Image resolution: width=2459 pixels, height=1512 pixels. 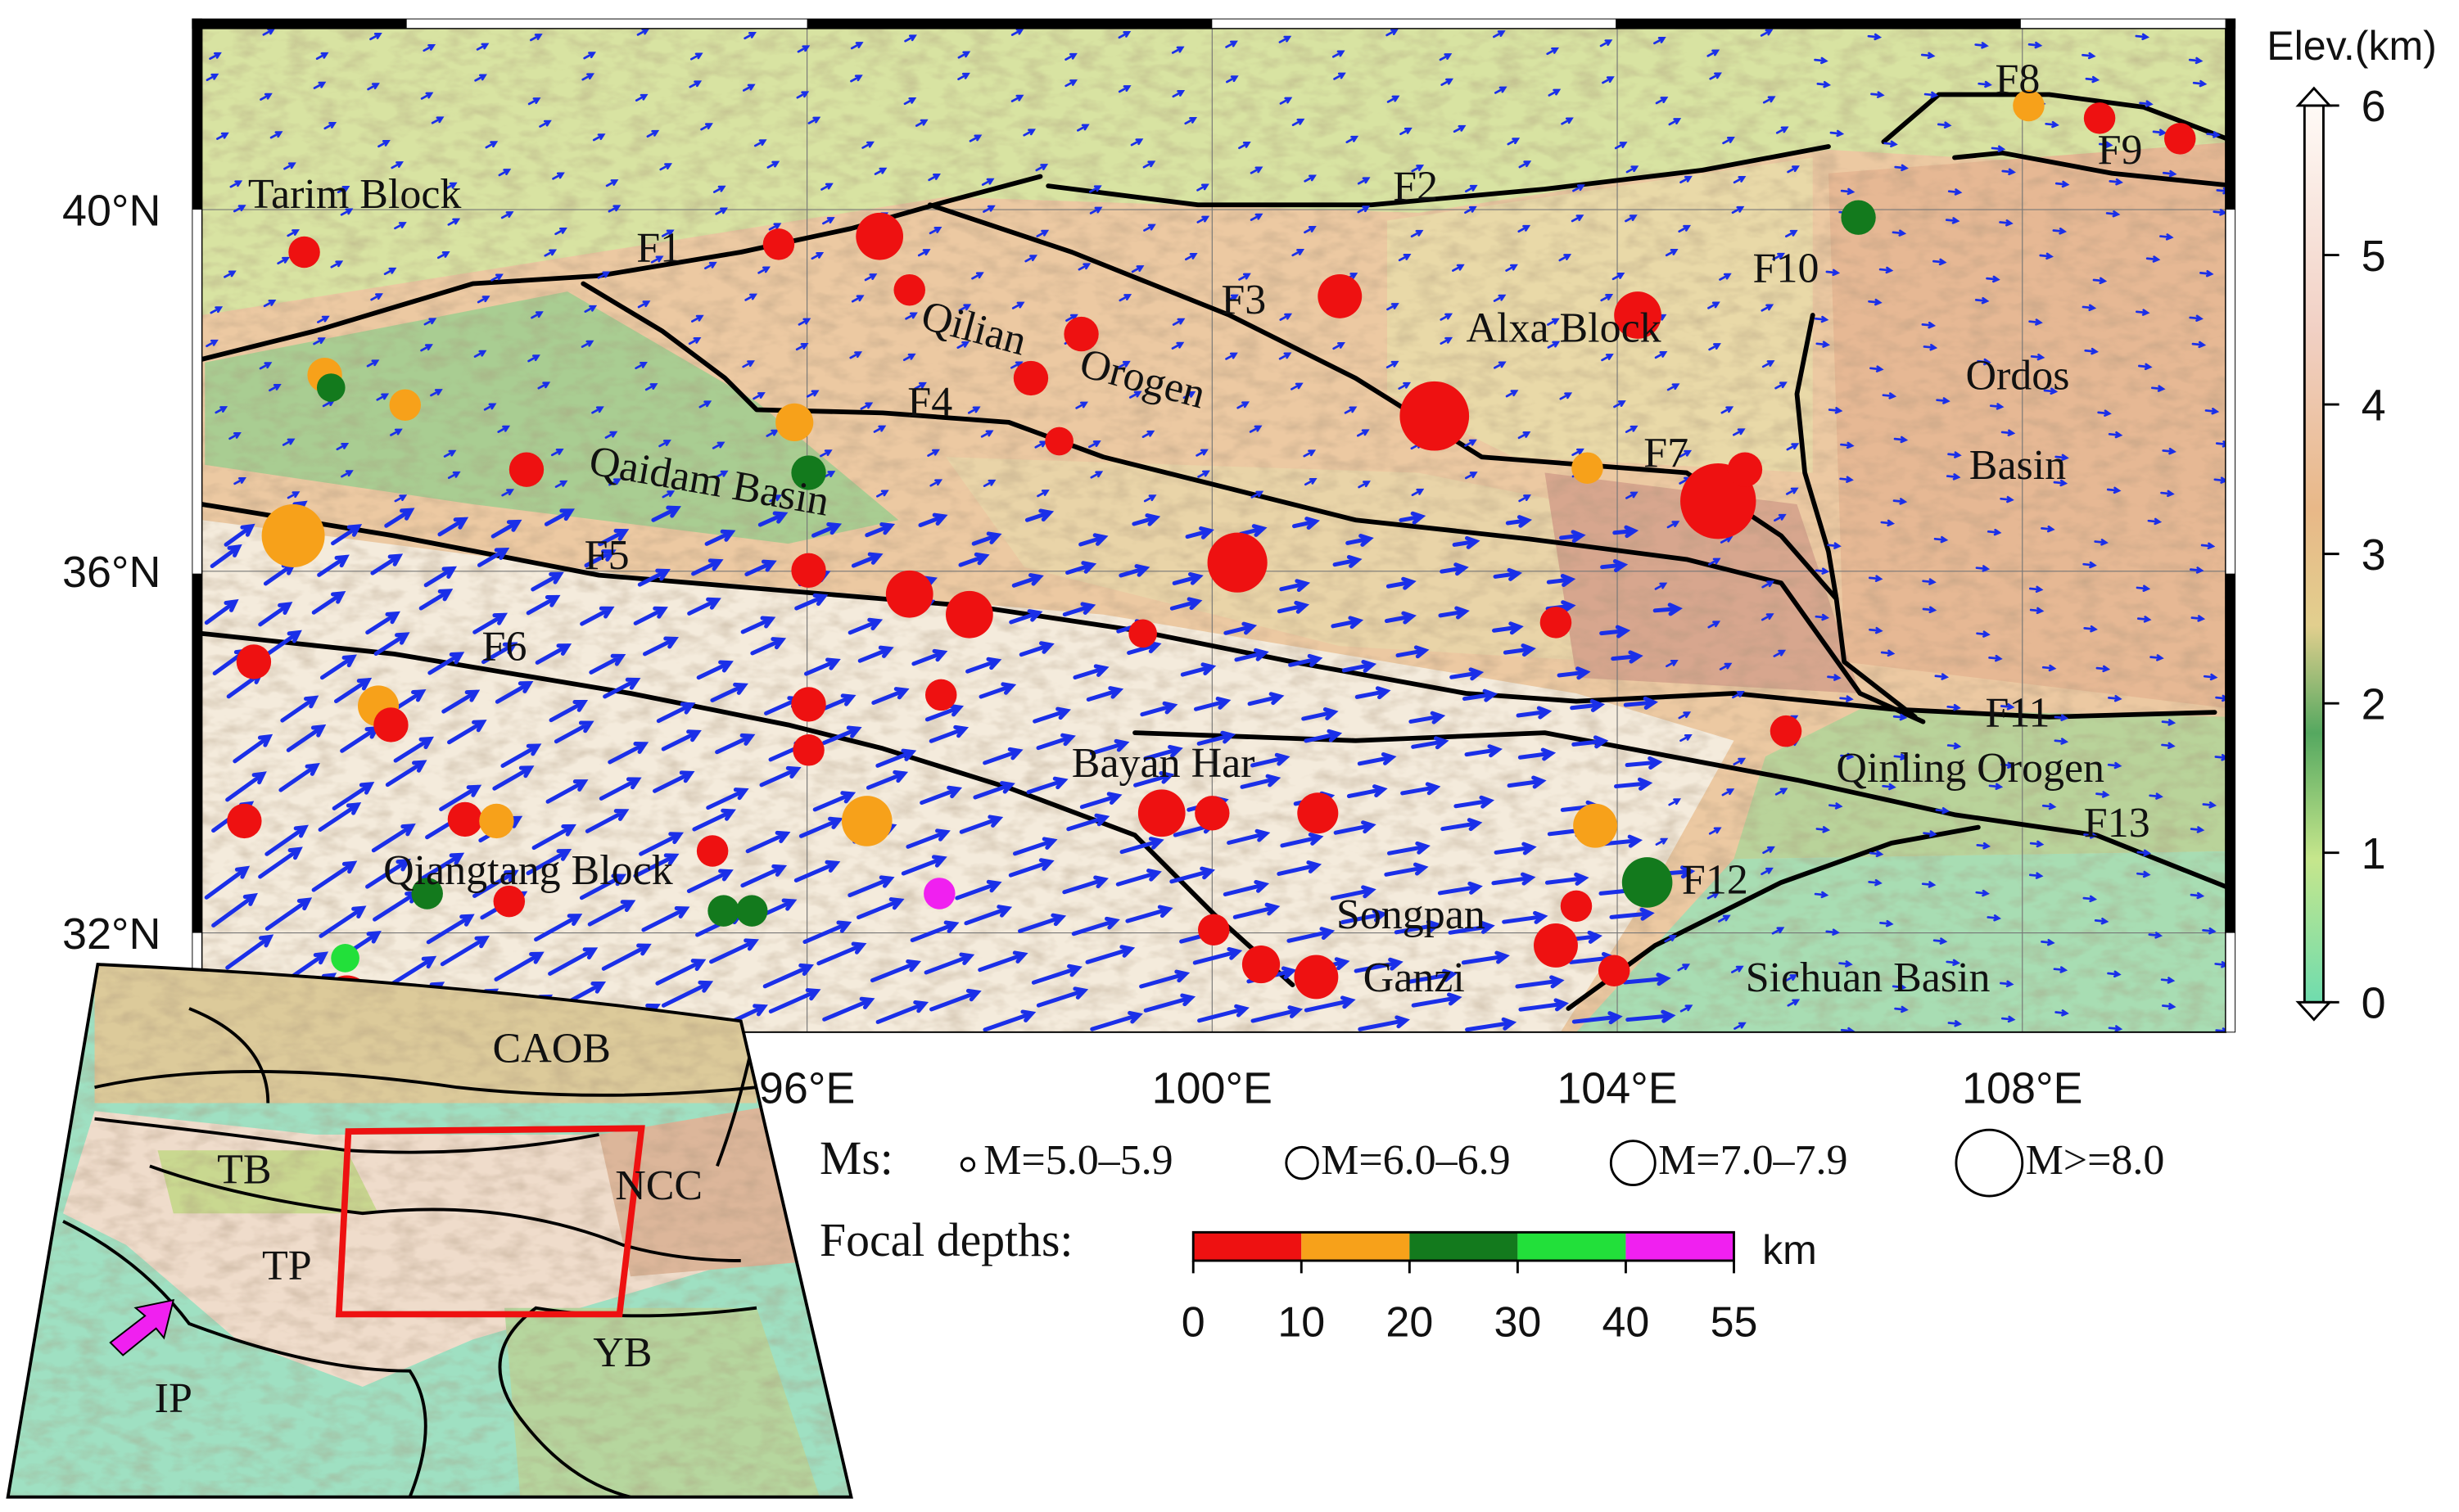 I want to click on depth-bar-frame, so click(x=1463, y=1246).